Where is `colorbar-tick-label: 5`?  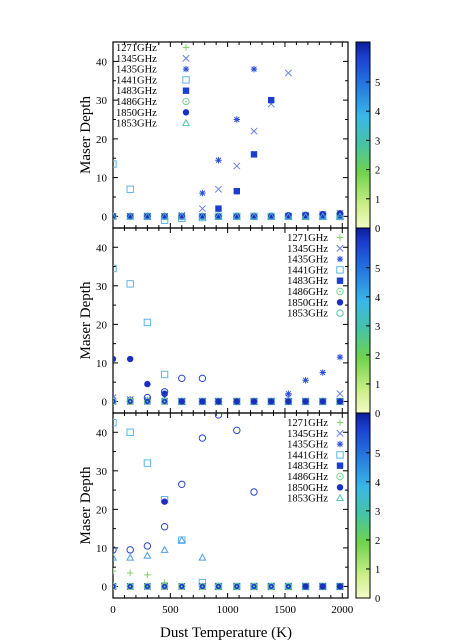
colorbar-tick-label: 5 is located at coordinates (377, 83).